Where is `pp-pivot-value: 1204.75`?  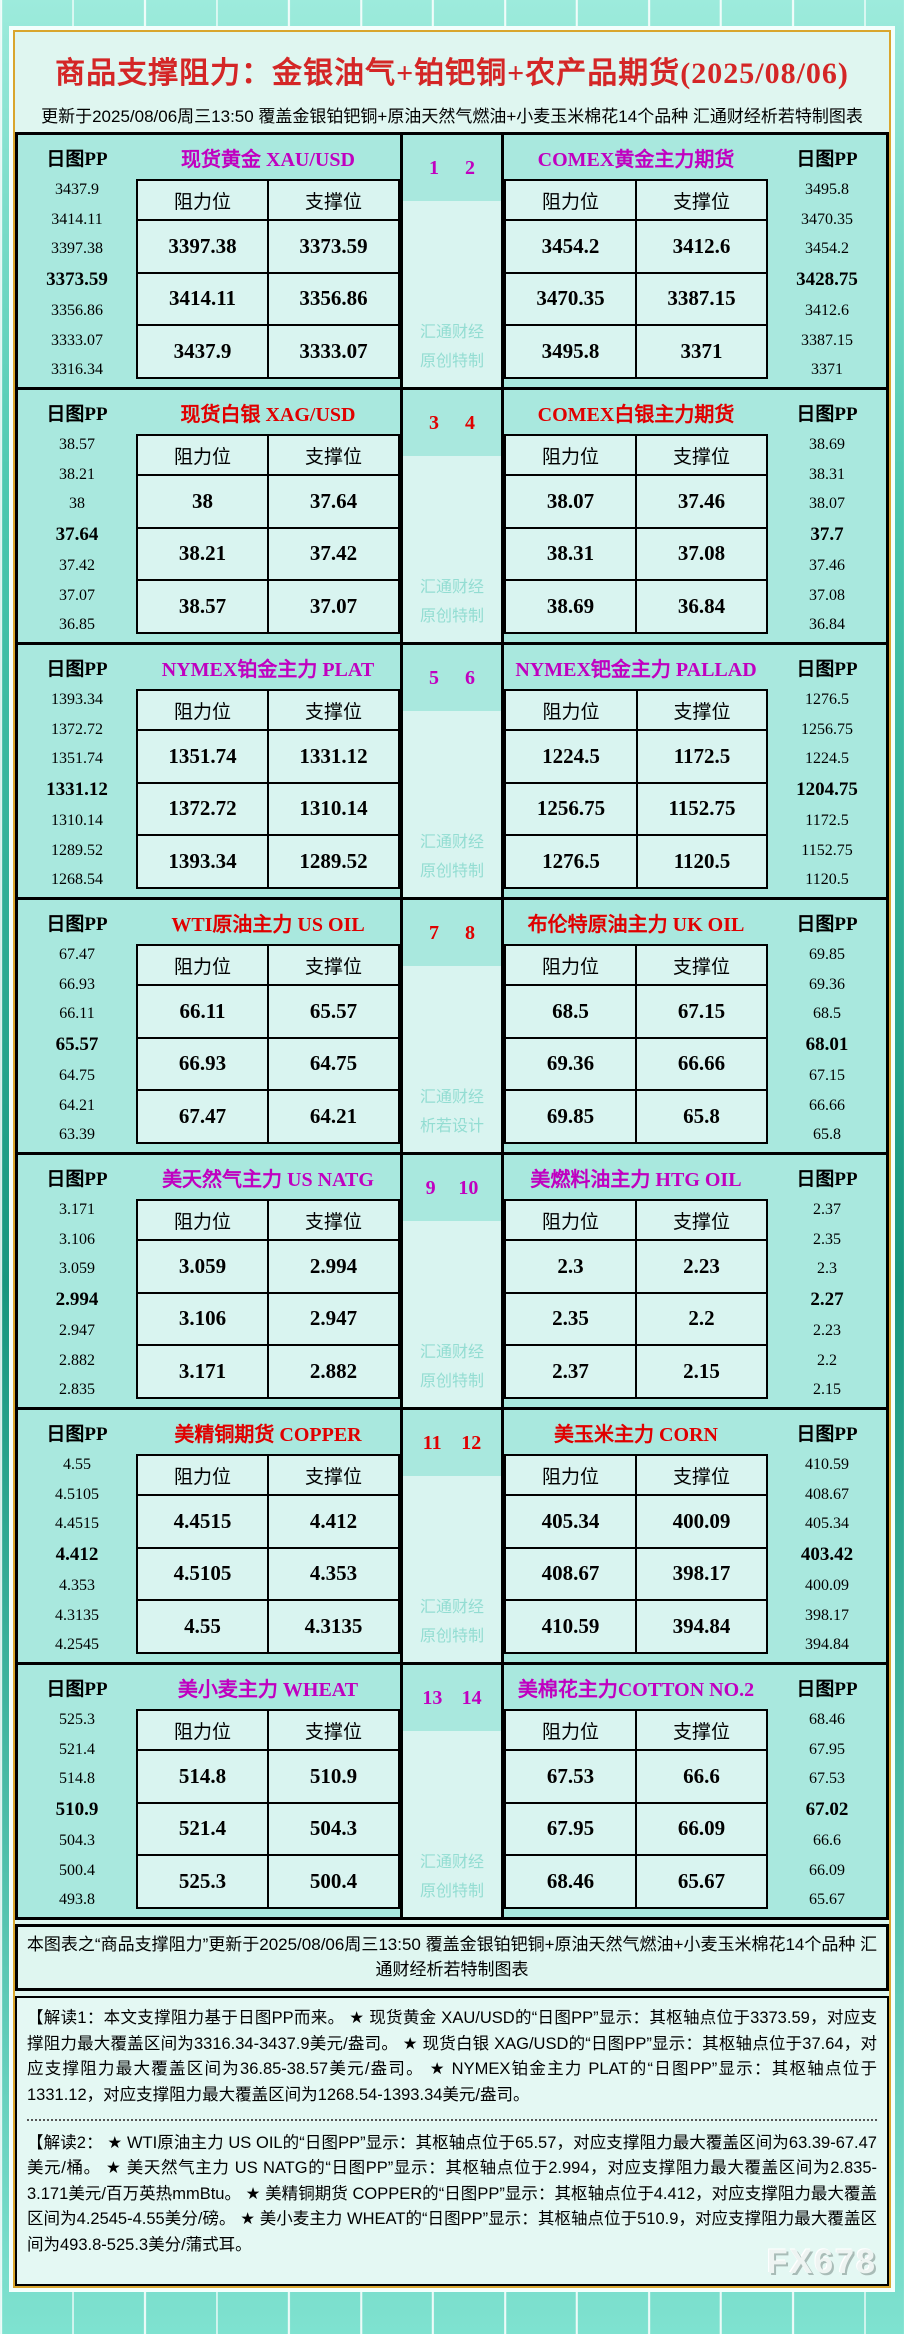 pp-pivot-value: 1204.75 is located at coordinates (827, 789).